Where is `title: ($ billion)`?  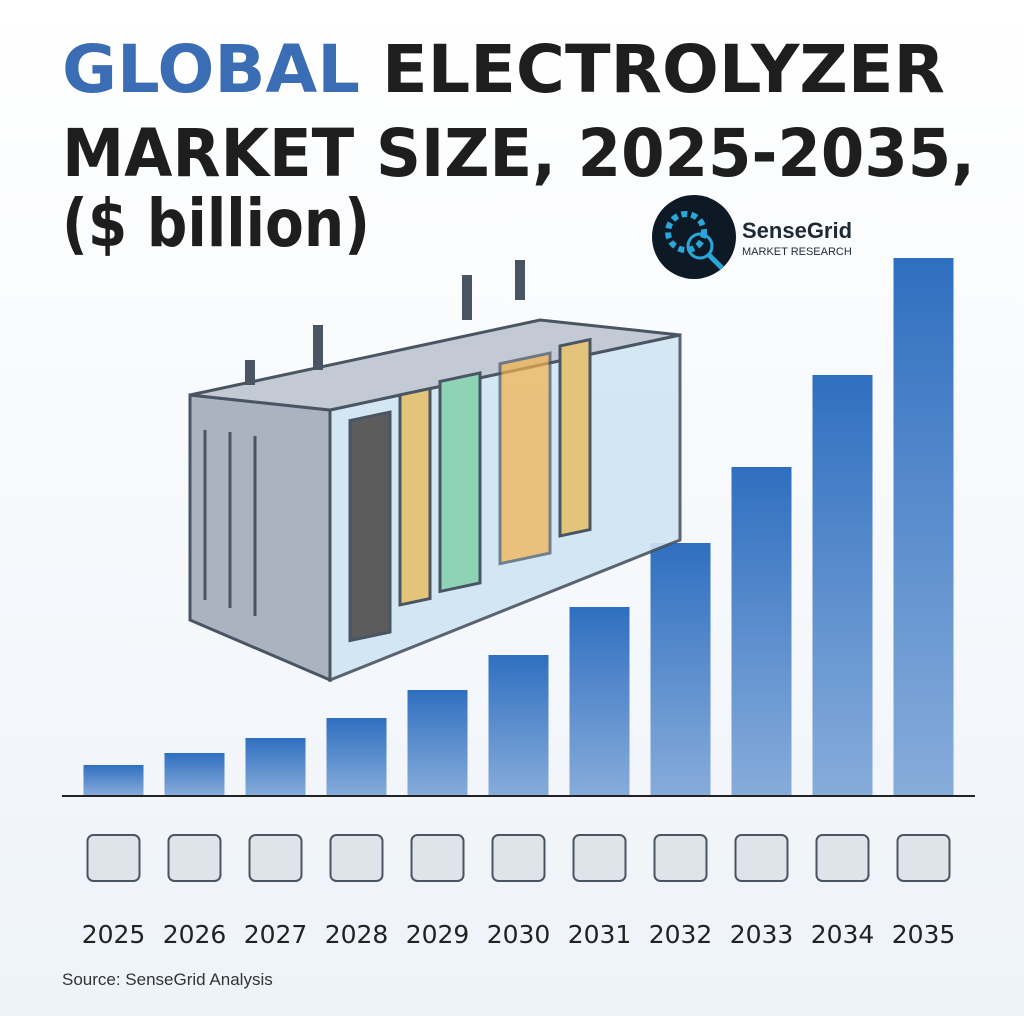
title: ($ billion) is located at coordinates (216, 223).